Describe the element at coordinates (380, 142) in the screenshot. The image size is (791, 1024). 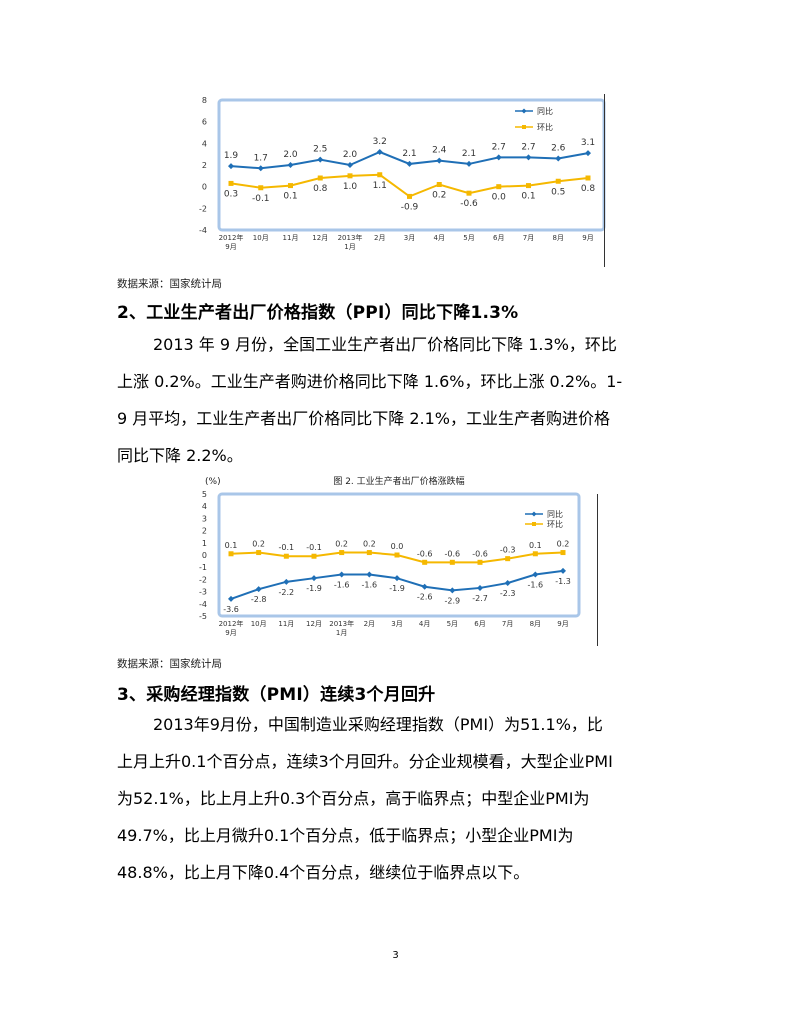
I see `data-label: 3.2` at that location.